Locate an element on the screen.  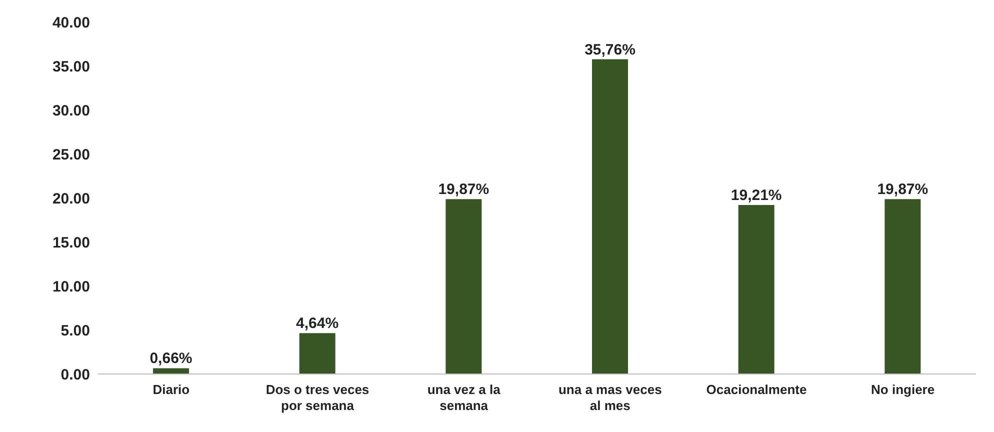
y-tick-label: 0.00 is located at coordinates (75, 375).